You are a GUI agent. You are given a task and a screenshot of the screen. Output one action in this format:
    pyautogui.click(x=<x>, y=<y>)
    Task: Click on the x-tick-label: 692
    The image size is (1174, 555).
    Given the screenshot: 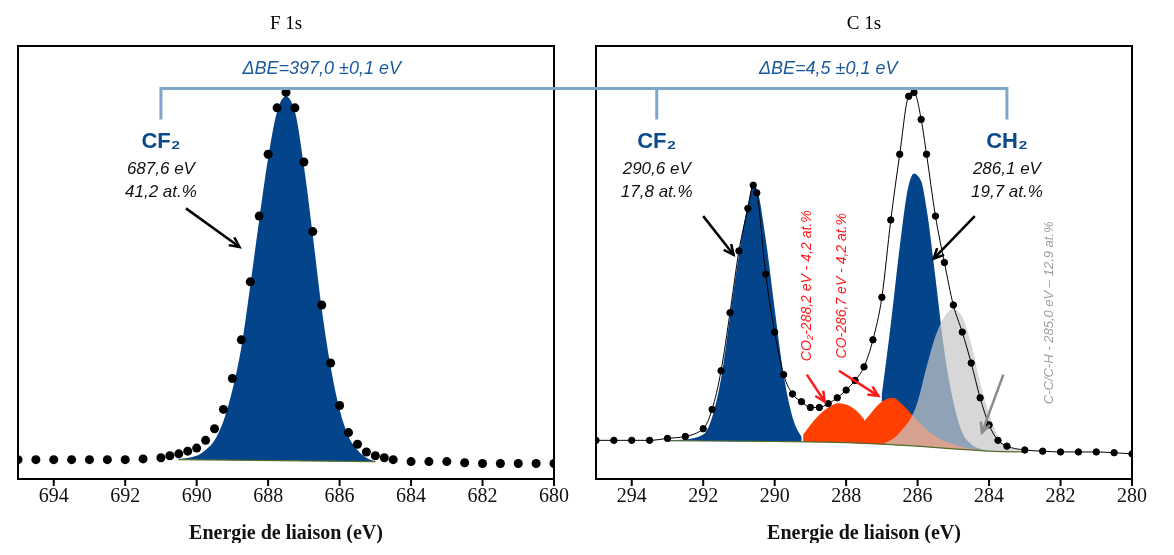 What is the action you would take?
    pyautogui.click(x=125, y=495)
    